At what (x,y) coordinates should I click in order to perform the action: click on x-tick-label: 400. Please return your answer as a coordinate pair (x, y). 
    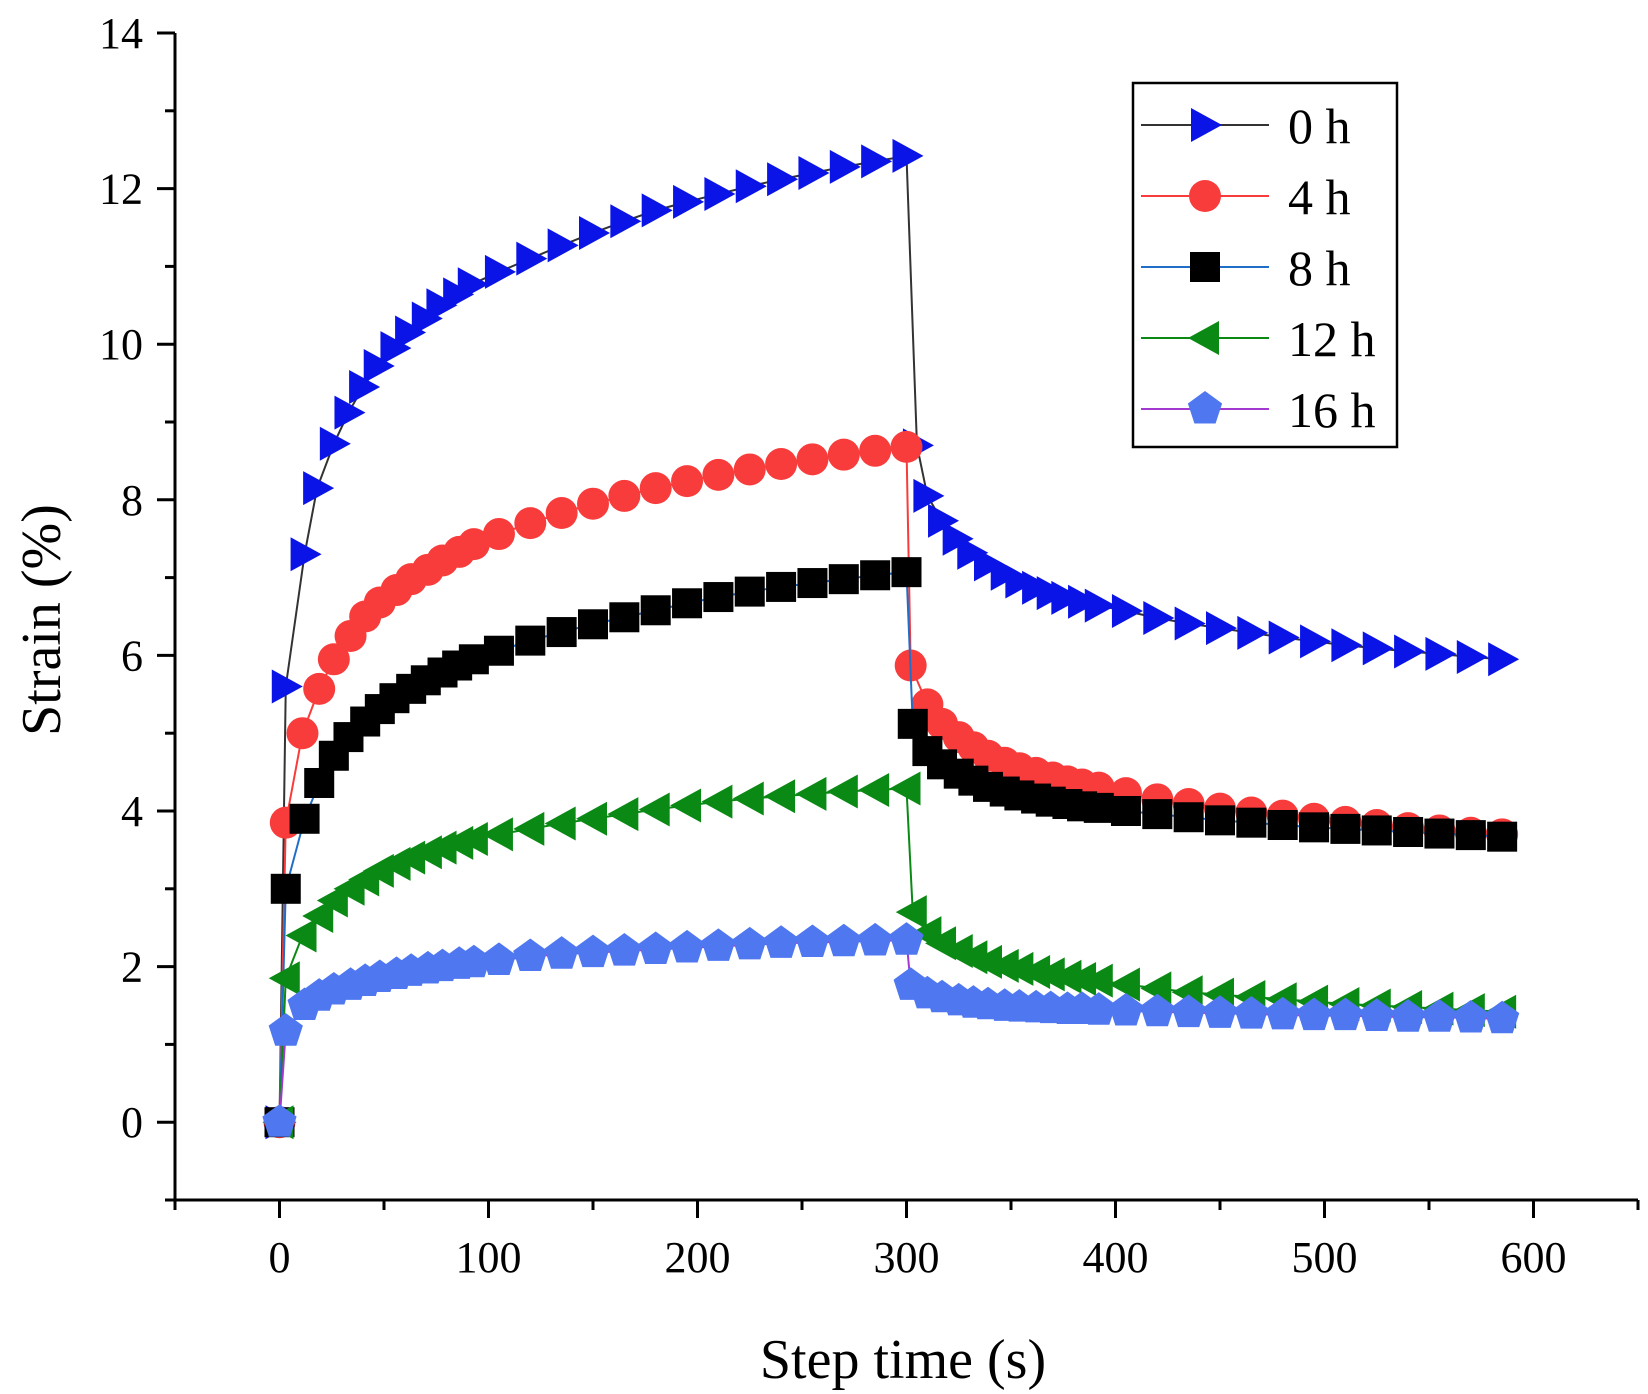
    Looking at the image, I should click on (1116, 1257).